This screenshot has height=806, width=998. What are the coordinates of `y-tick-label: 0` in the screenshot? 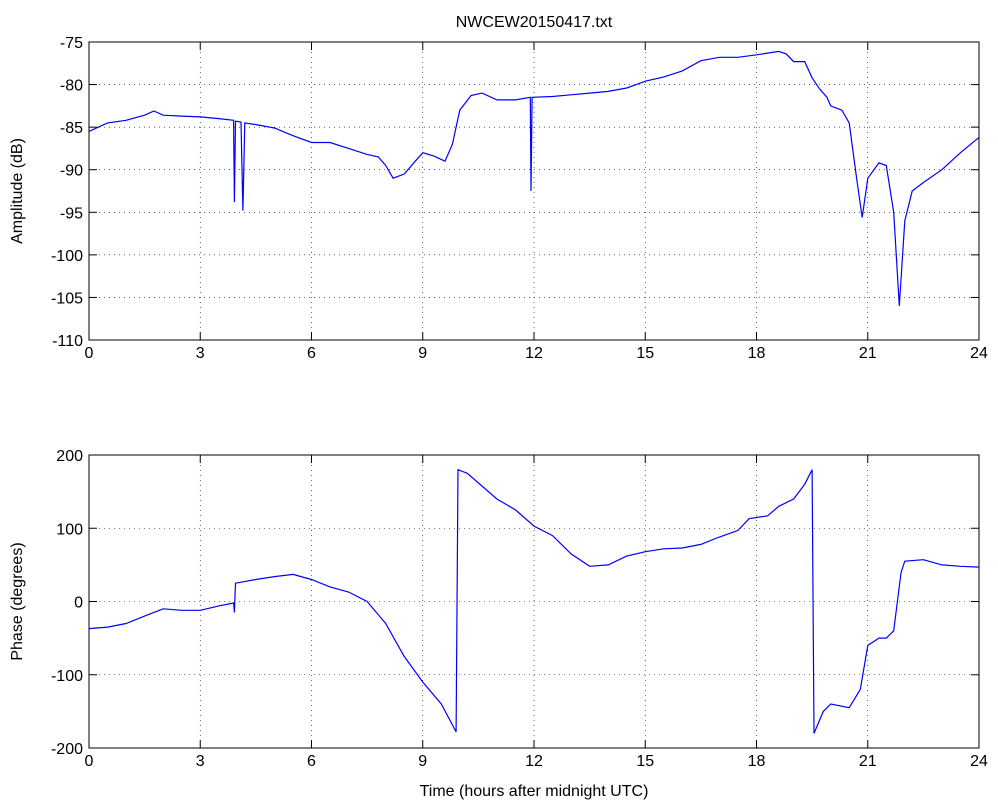 It's located at (78, 603).